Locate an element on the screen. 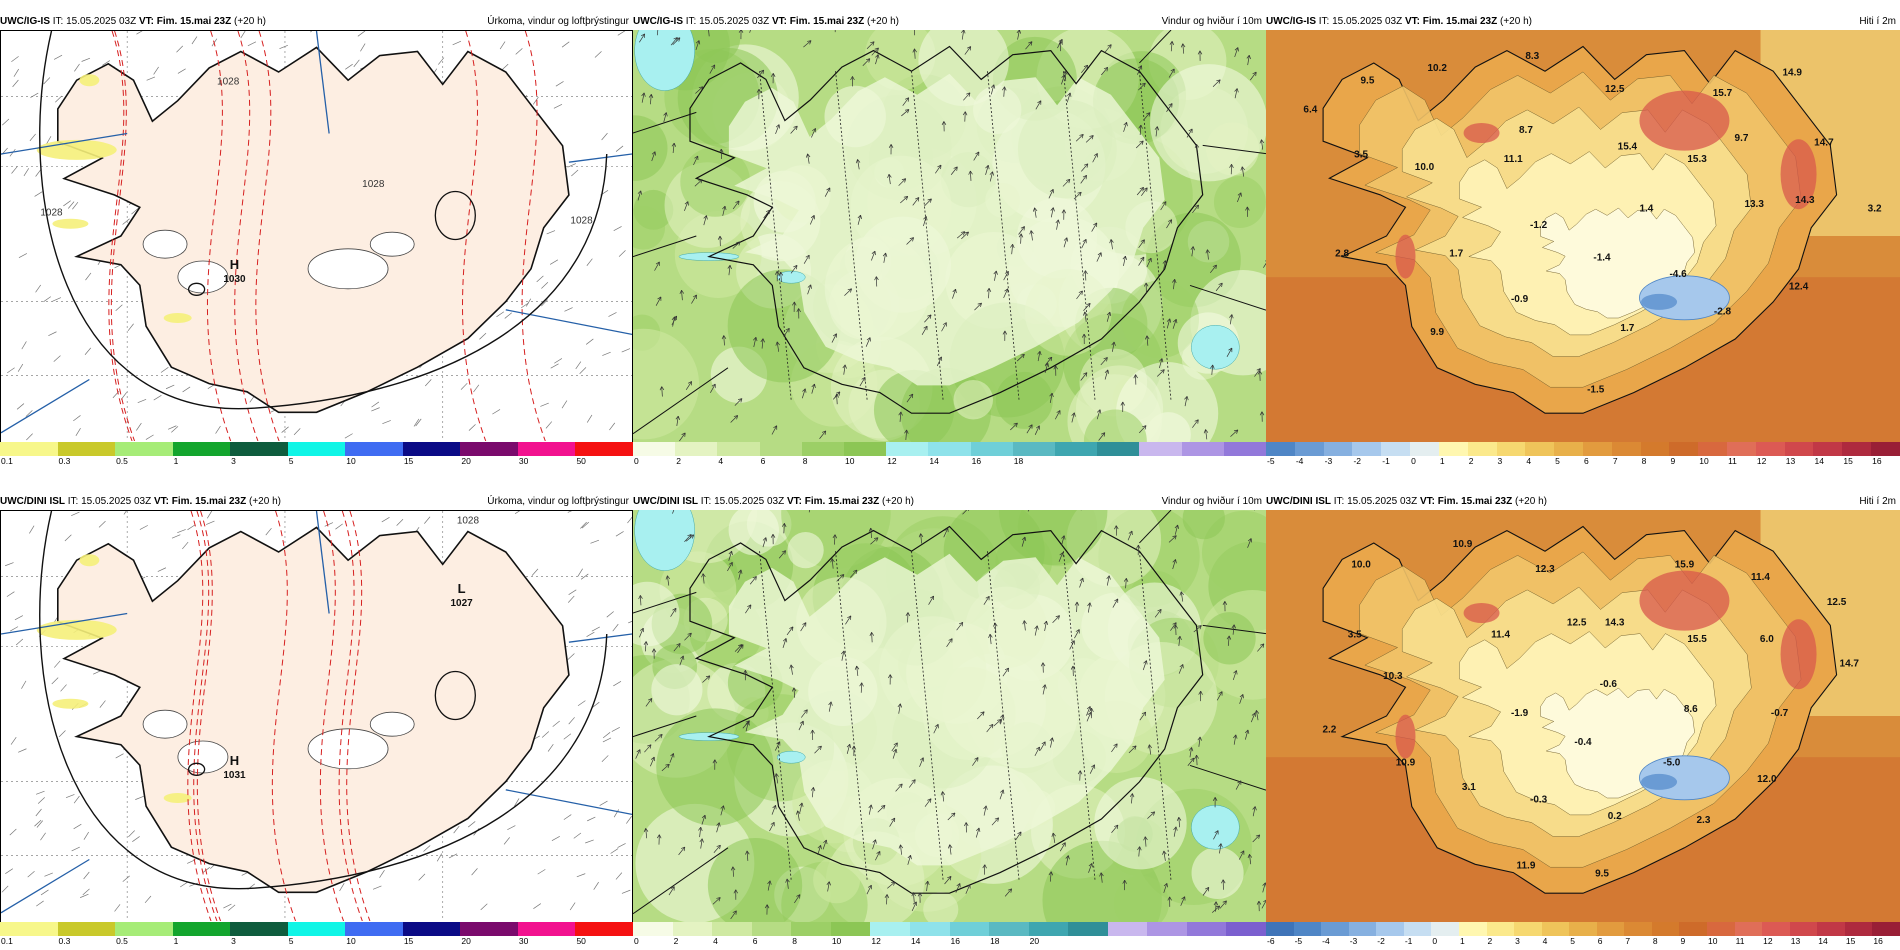 The image size is (1900, 950). temperature-value-label: 6.4 is located at coordinates (1310, 109).